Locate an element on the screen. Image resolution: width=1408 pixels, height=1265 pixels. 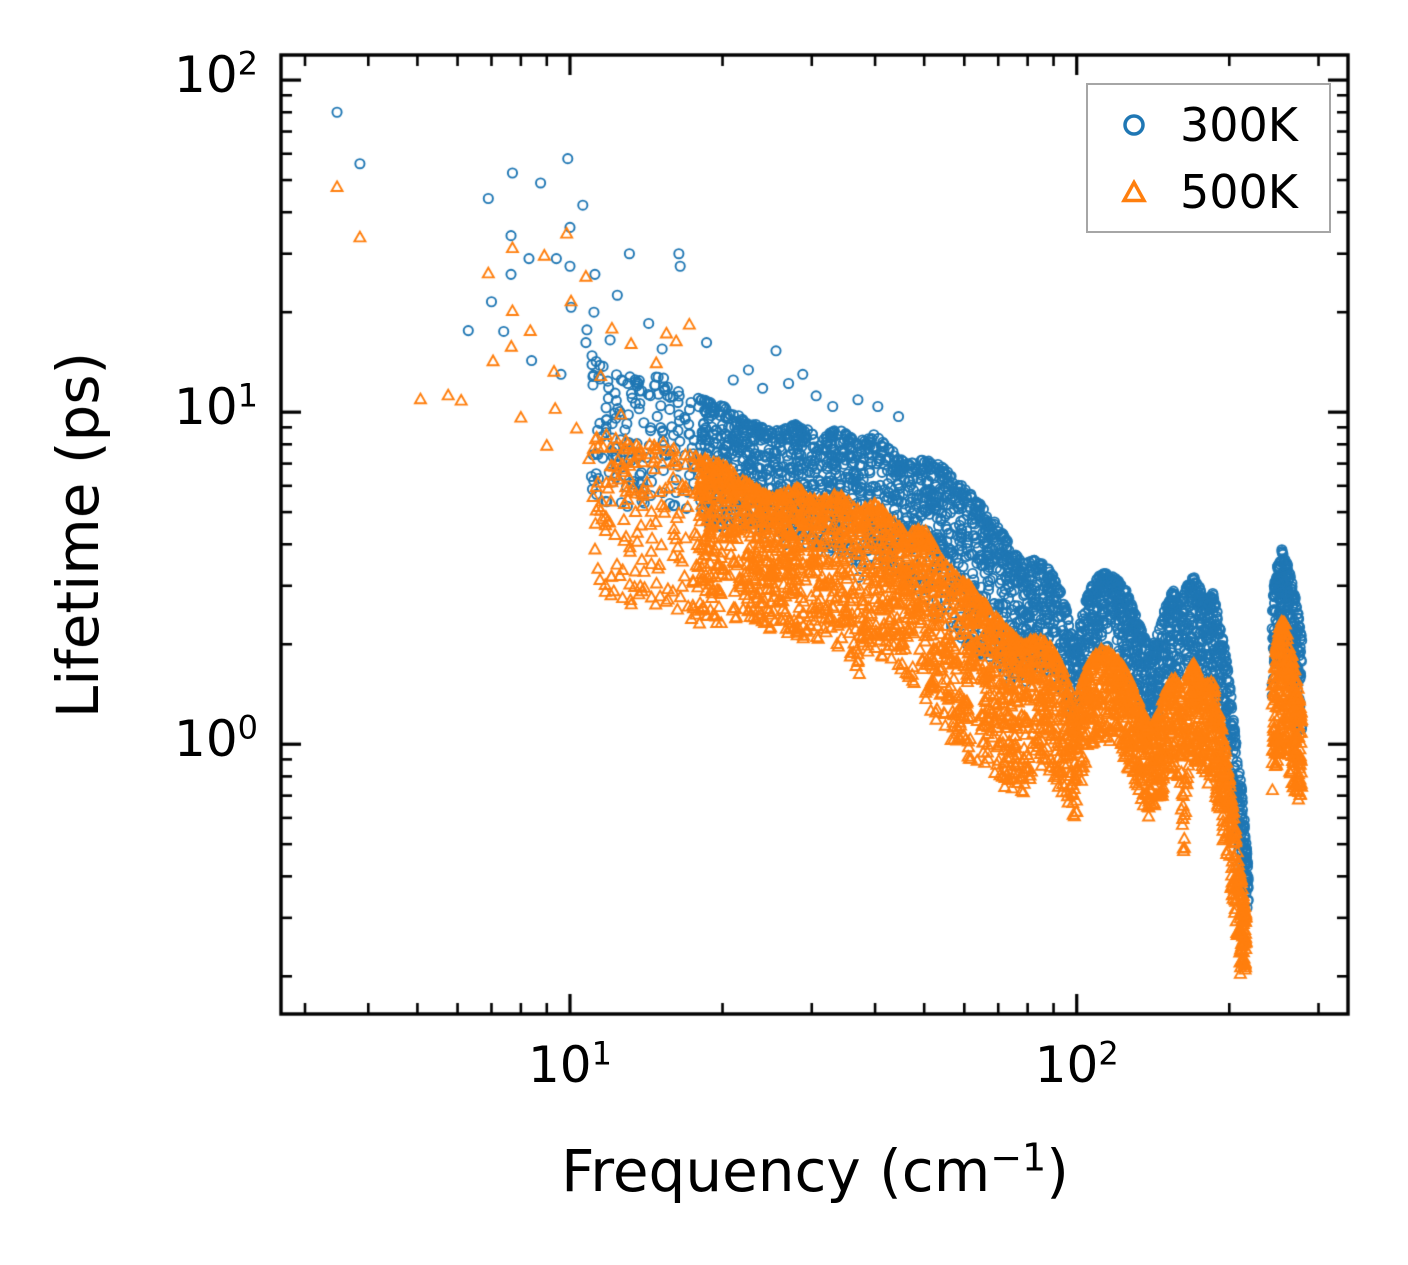
legend-item-300k: 300K is located at coordinates (1208, 125).